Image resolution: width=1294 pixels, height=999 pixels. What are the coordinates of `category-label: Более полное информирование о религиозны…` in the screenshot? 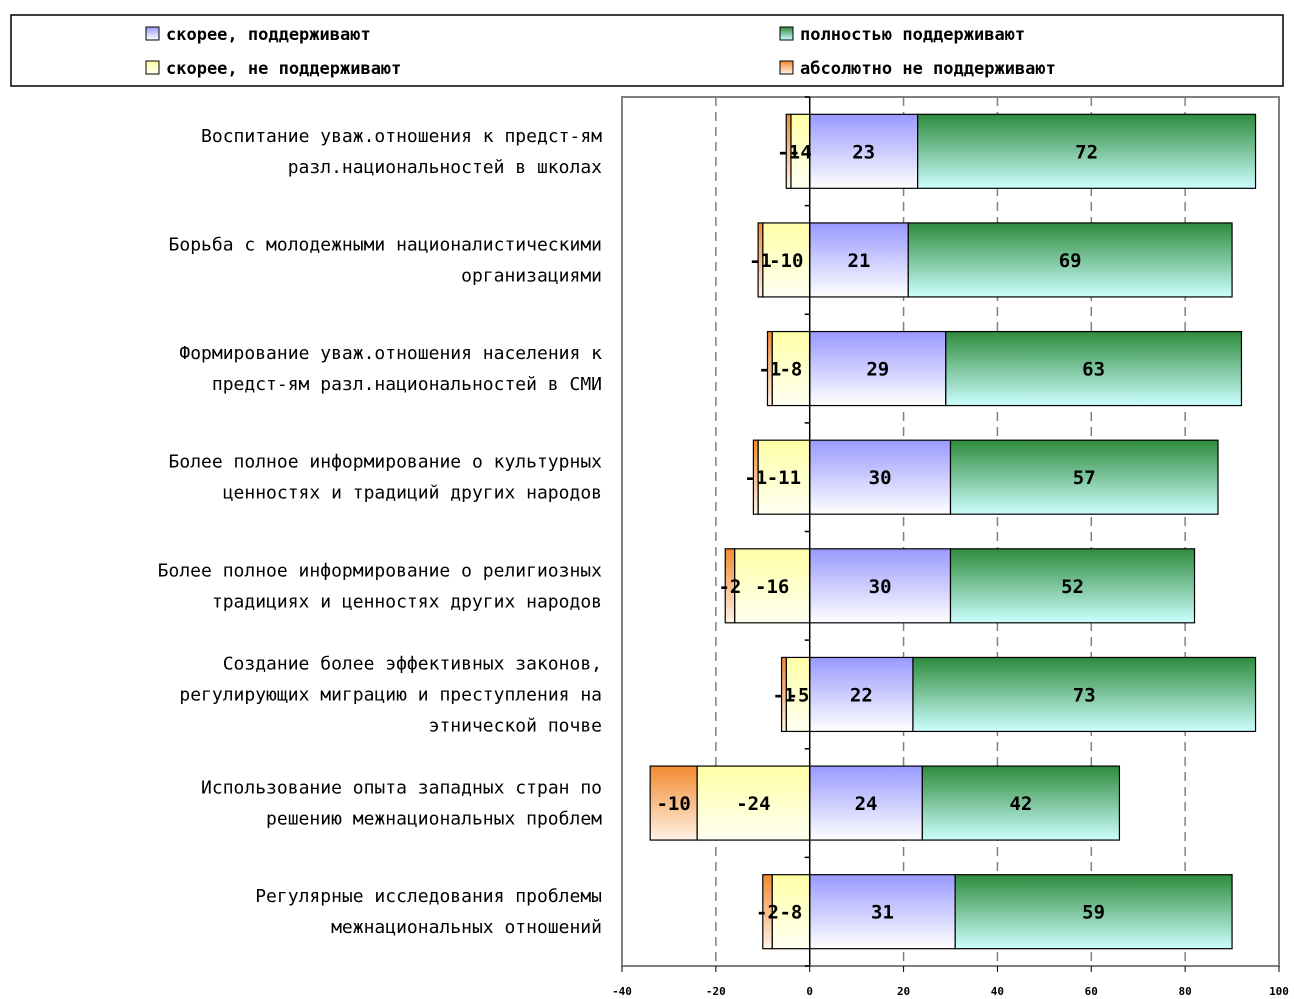 It's located at (380, 586).